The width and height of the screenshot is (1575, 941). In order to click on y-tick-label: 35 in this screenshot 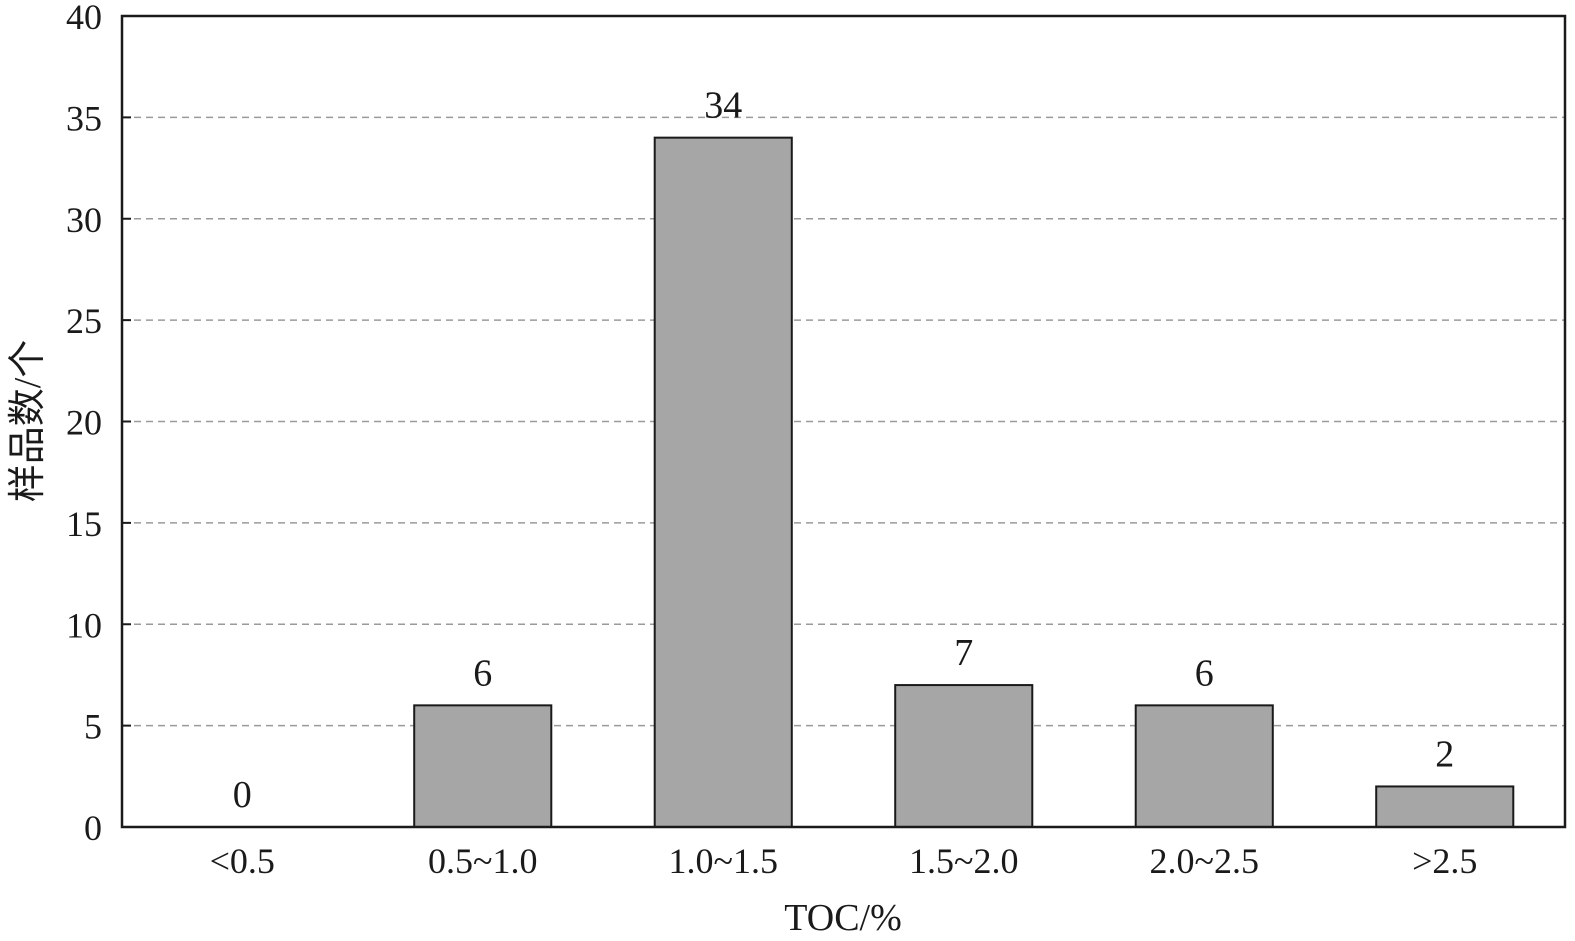, I will do `click(84, 118)`.